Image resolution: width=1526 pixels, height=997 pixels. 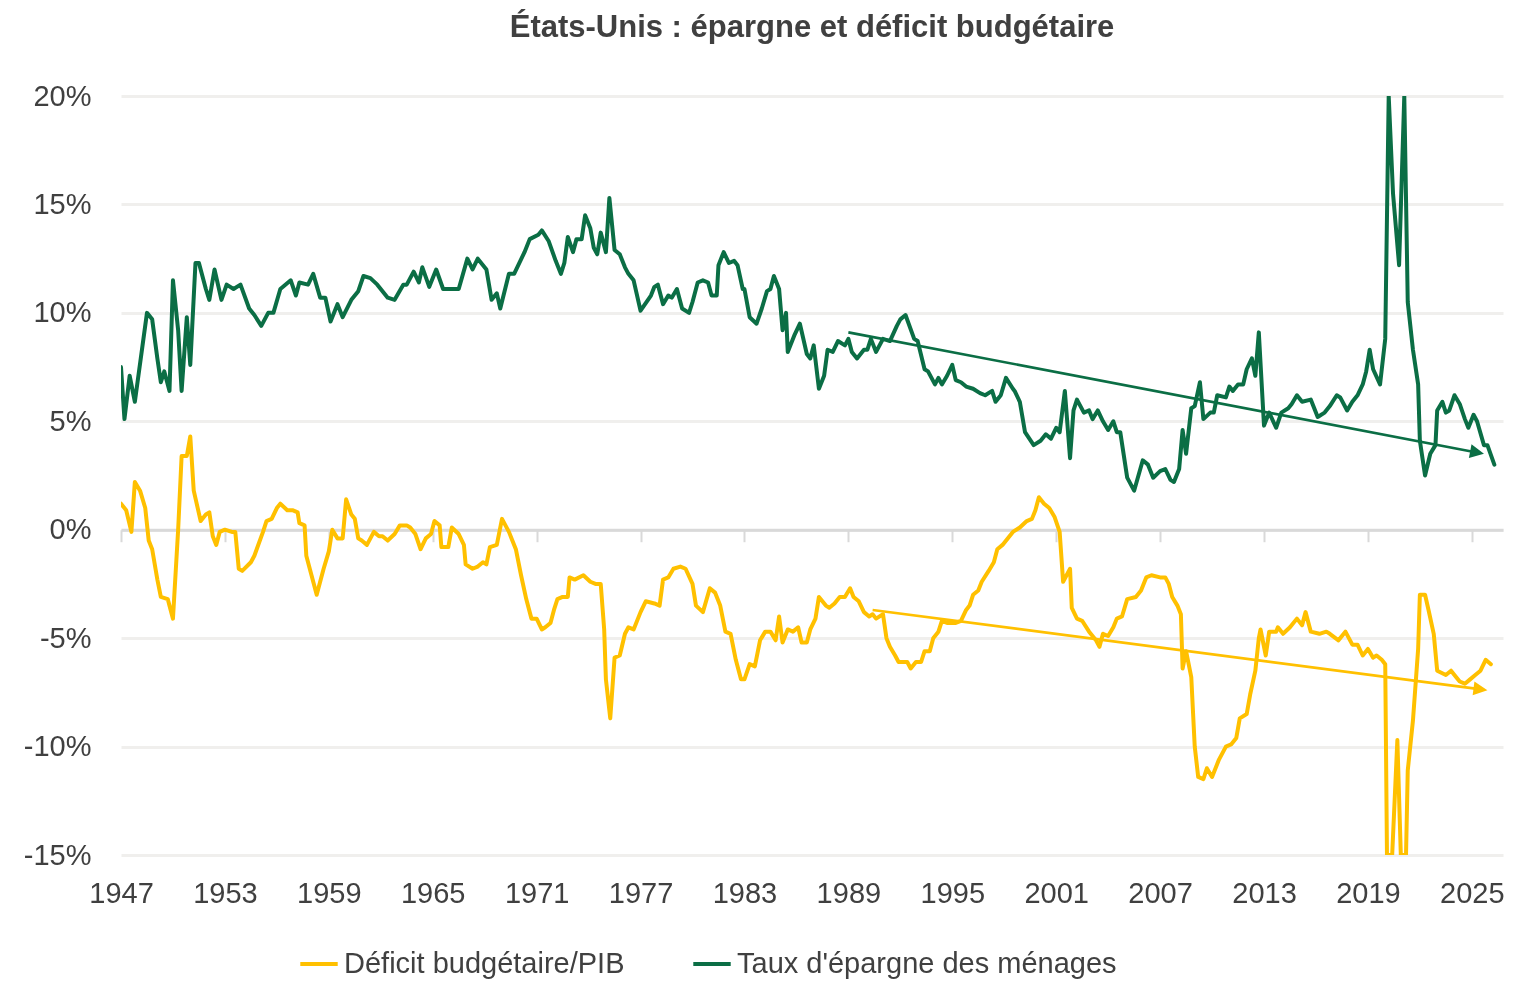 What do you see at coordinates (537, 892) in the screenshot?
I see `x-tick-label: 1971` at bounding box center [537, 892].